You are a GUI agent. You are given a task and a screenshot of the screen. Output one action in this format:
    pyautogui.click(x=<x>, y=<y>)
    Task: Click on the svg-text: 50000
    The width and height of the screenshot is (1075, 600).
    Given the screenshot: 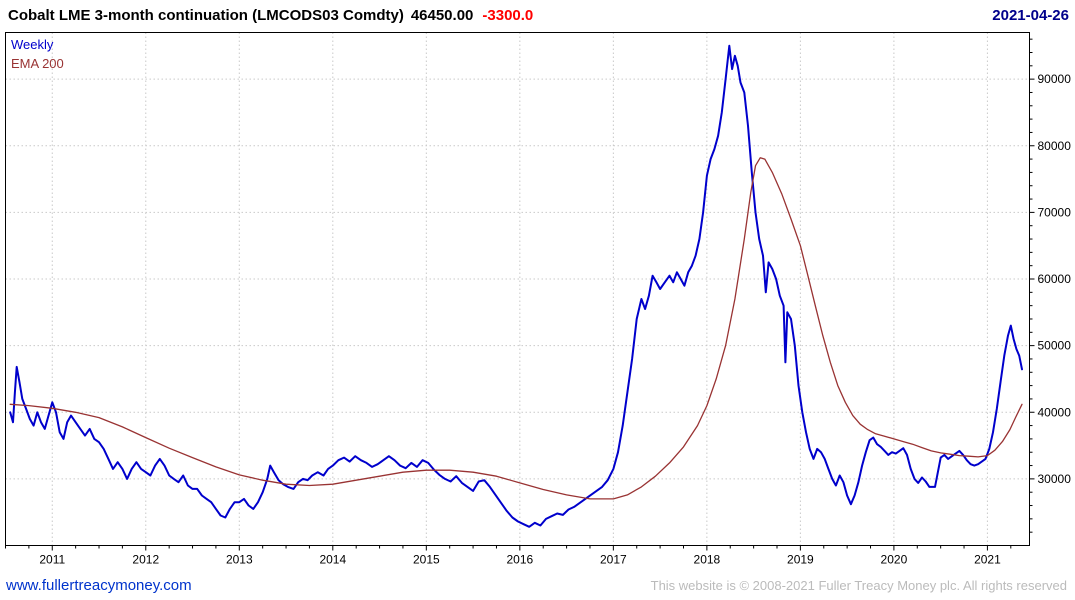 What is the action you would take?
    pyautogui.click(x=1055, y=346)
    